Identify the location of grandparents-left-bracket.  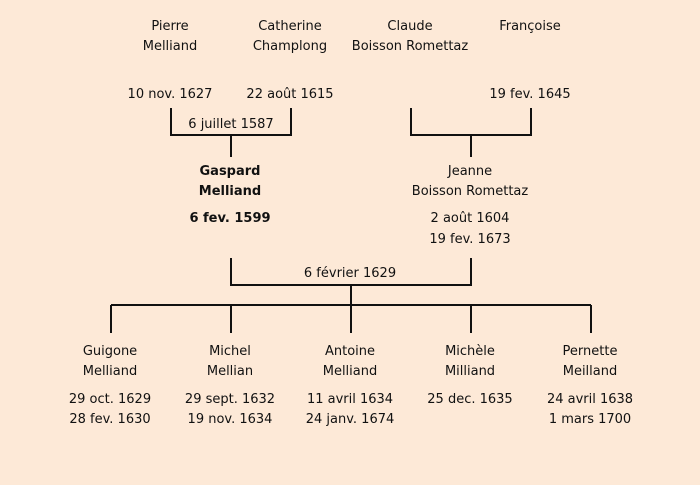
(231, 132).